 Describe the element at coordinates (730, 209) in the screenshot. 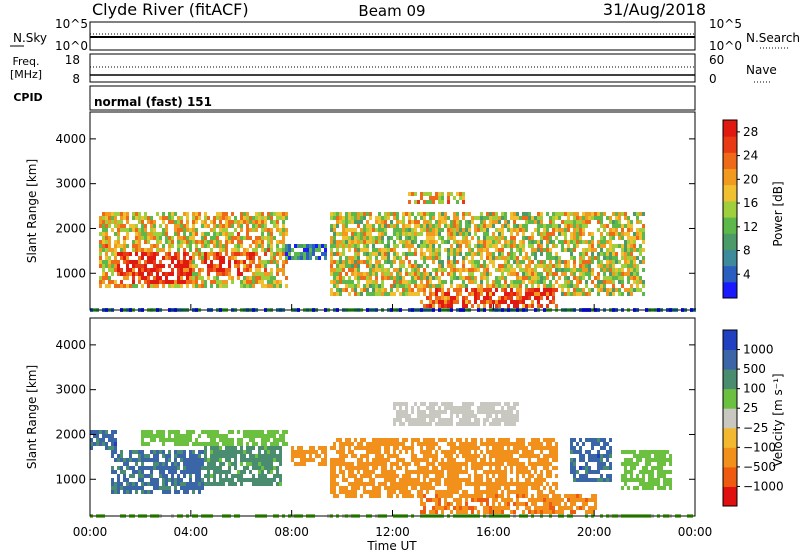

I see `colorbar-segment` at that location.